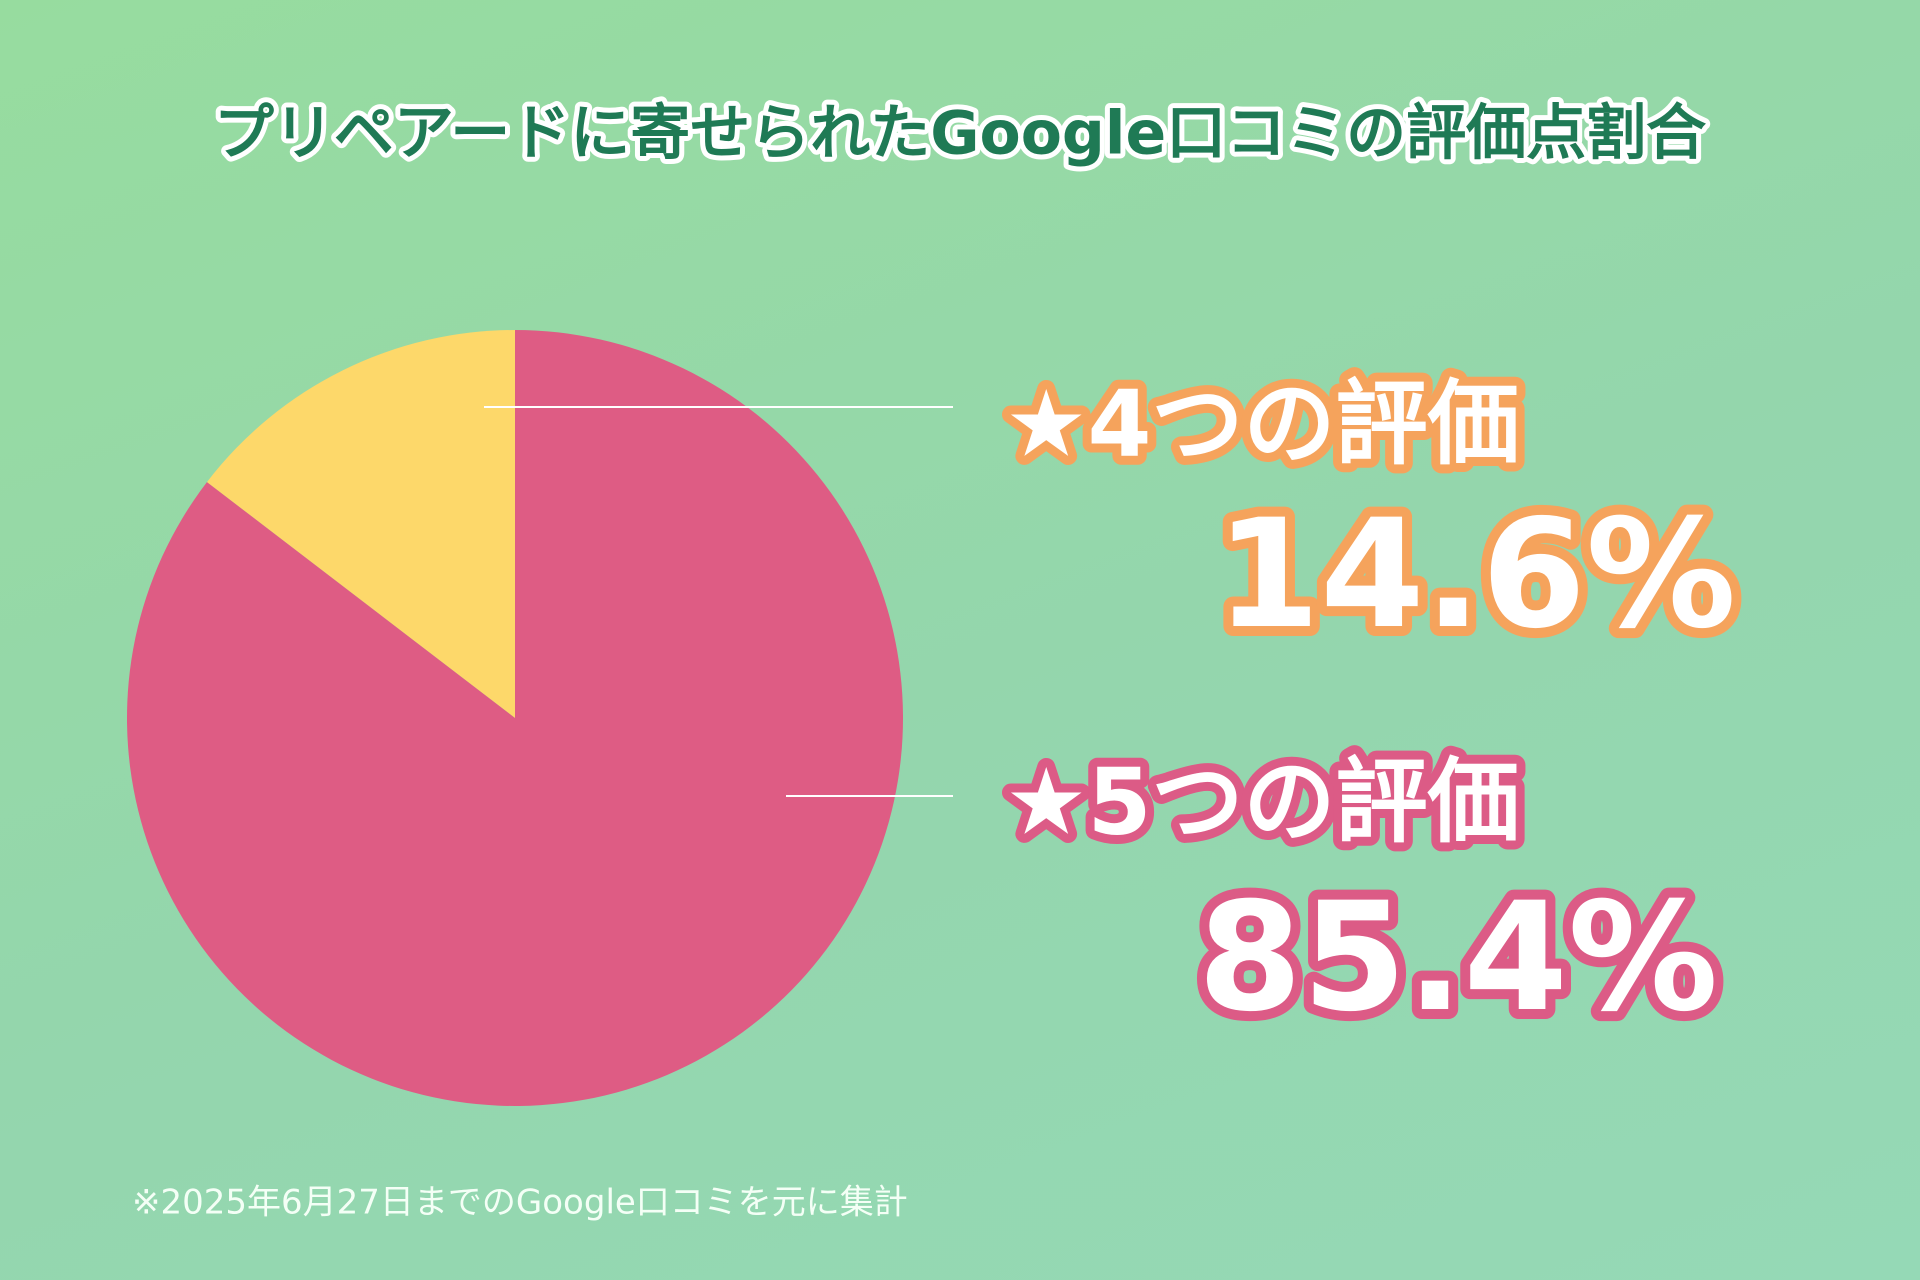 This screenshot has width=1920, height=1280. Describe the element at coordinates (1262, 801) in the screenshot. I see `category-label: ★5つの評価` at that location.